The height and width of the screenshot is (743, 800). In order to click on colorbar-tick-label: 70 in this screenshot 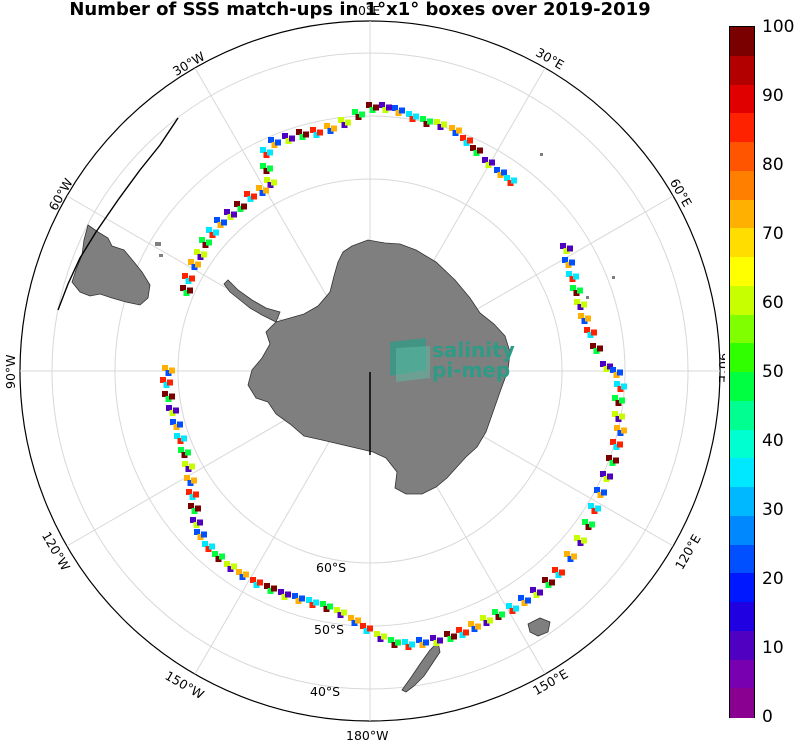, I will do `click(773, 234)`.